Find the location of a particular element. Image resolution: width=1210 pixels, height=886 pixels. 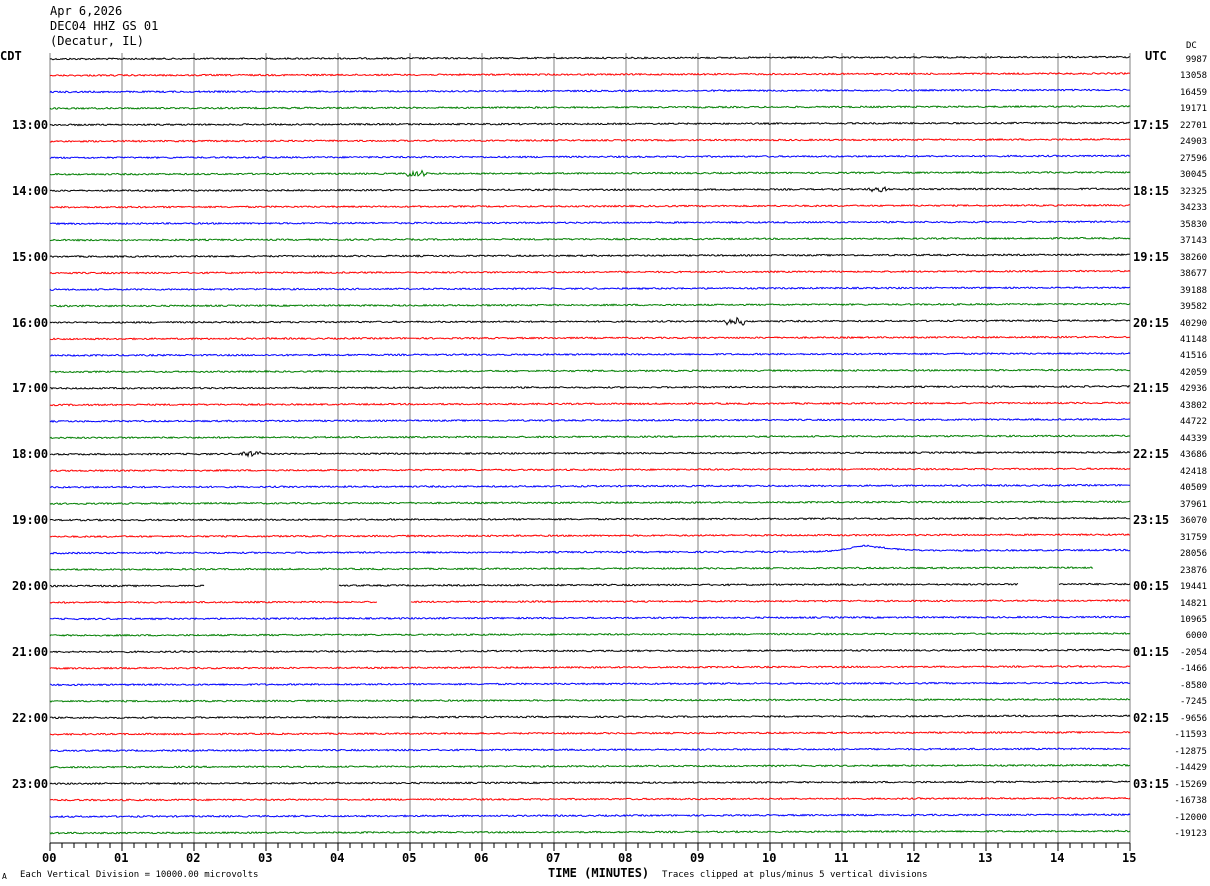

dc-offset-value: 10965 is located at coordinates (1194, 619).